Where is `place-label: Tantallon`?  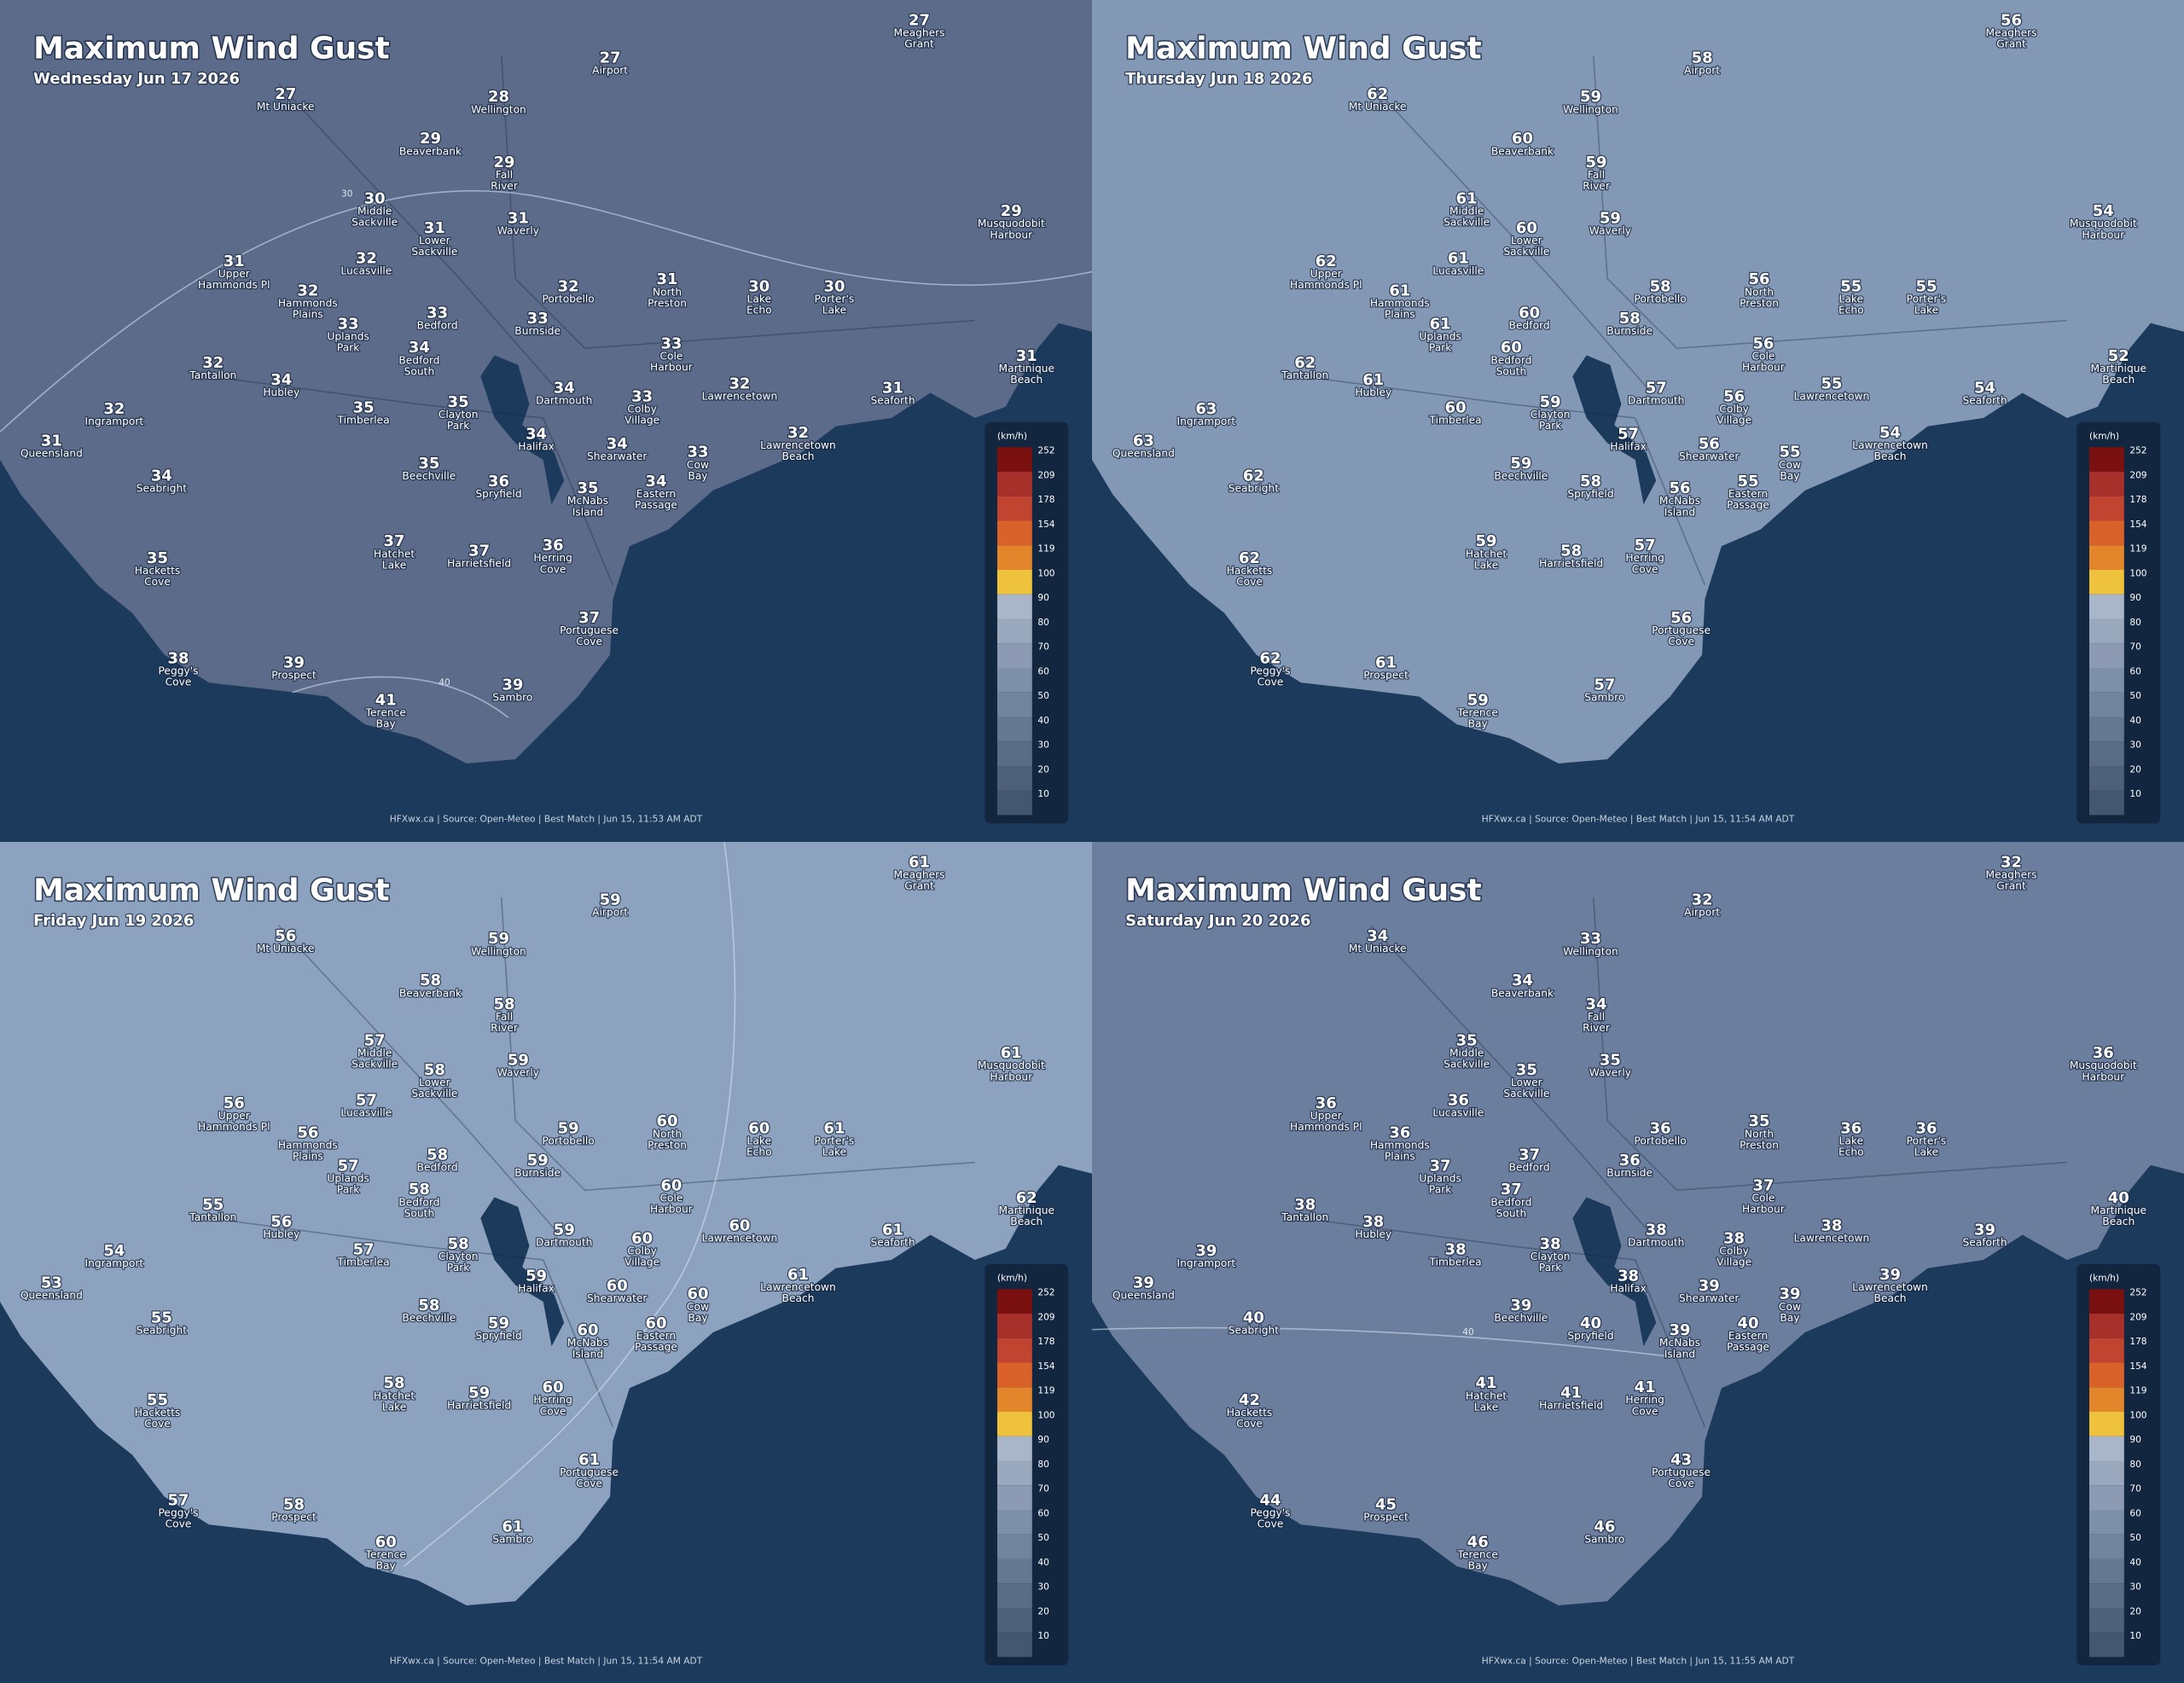 place-label: Tantallon is located at coordinates (213, 375).